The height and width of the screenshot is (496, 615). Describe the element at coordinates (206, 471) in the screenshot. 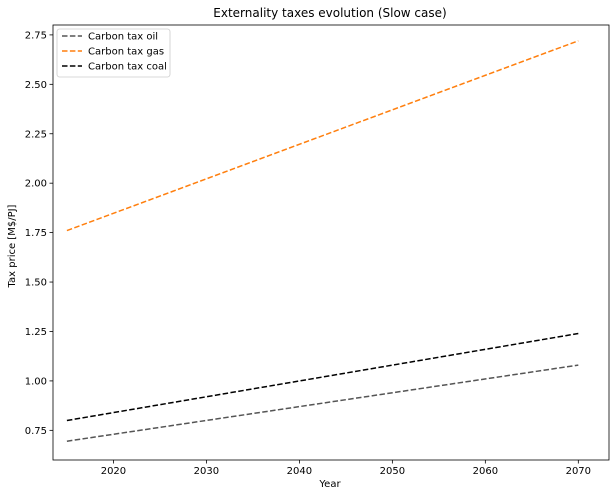

I see `x-tick-label: 2030` at that location.